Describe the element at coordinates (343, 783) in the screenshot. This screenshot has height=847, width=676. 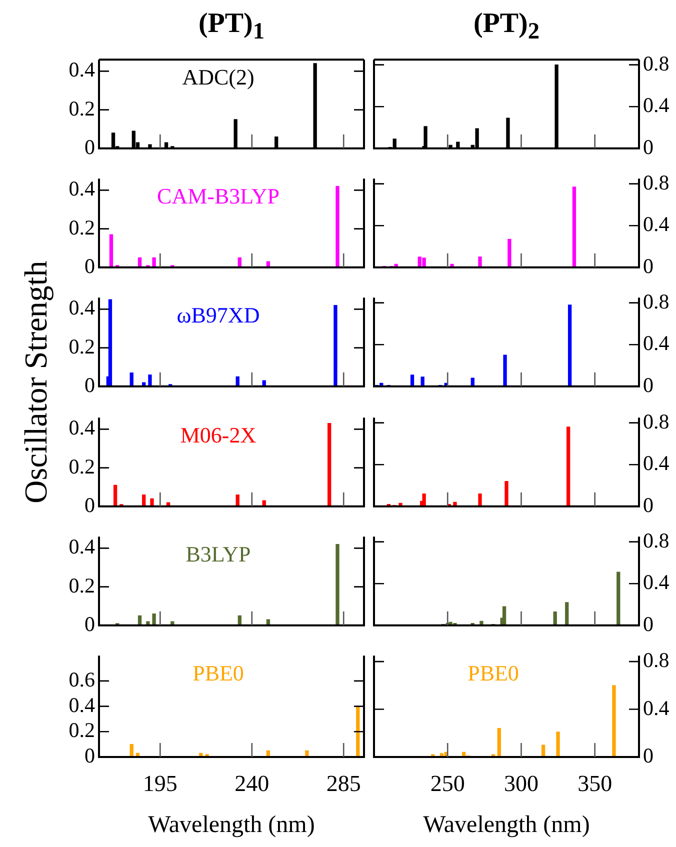
I see `x-tick-label: 285` at that location.